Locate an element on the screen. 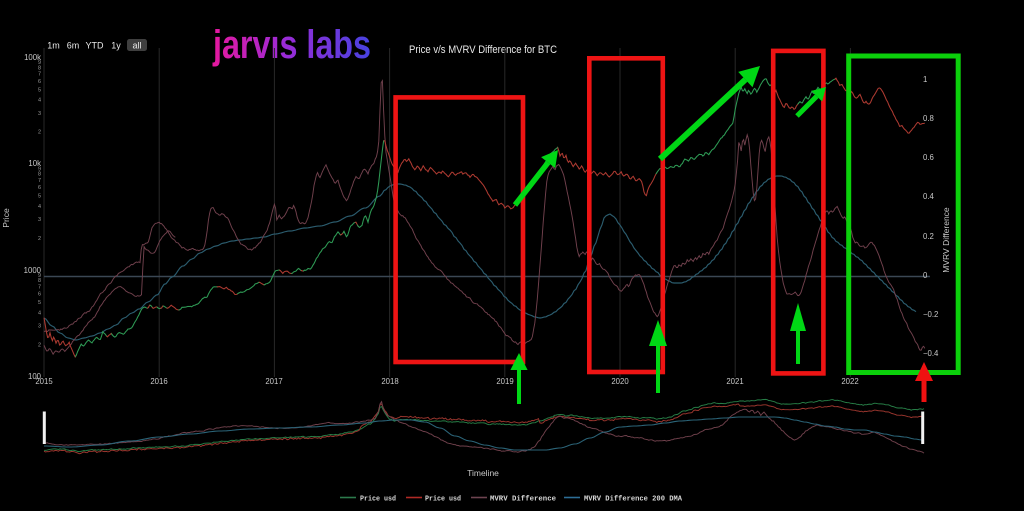 The image size is (1024, 511). svg-text: 100k is located at coordinates (32, 57).